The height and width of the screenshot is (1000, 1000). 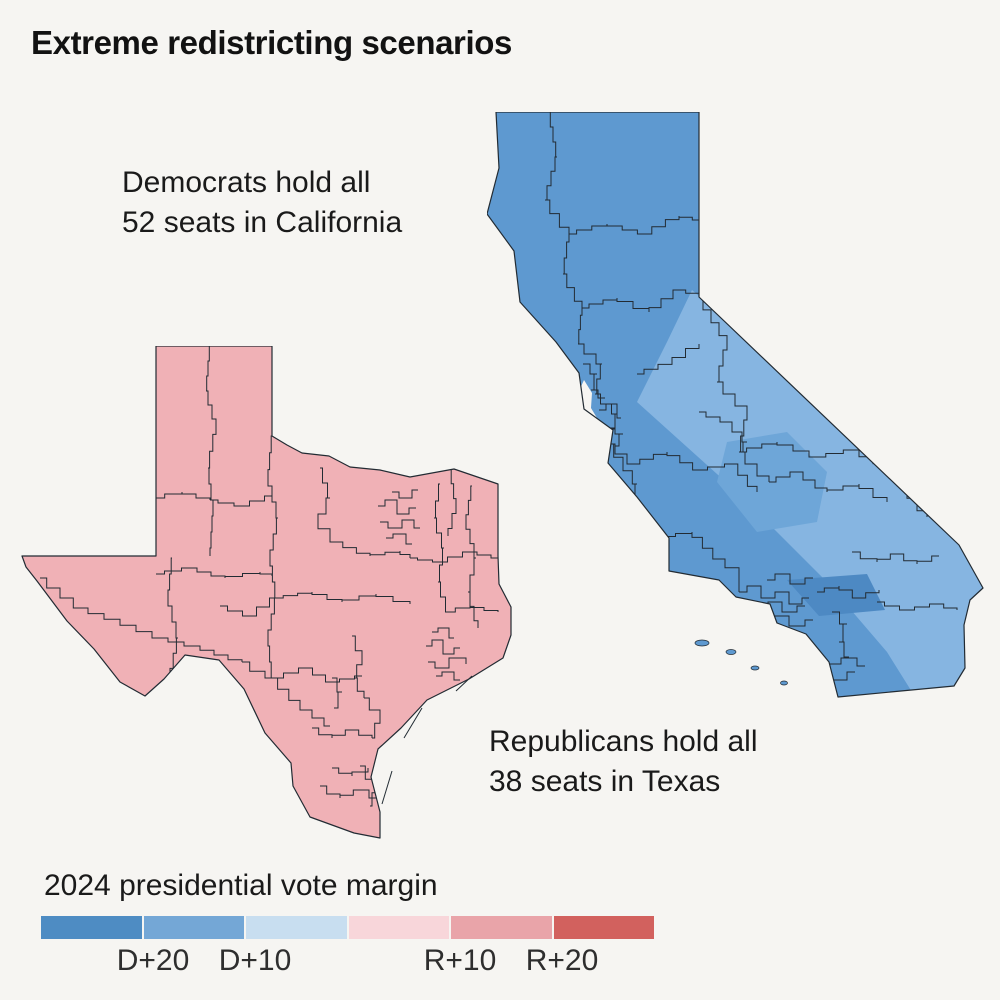 I want to click on california-light-region, so click(x=810, y=493).